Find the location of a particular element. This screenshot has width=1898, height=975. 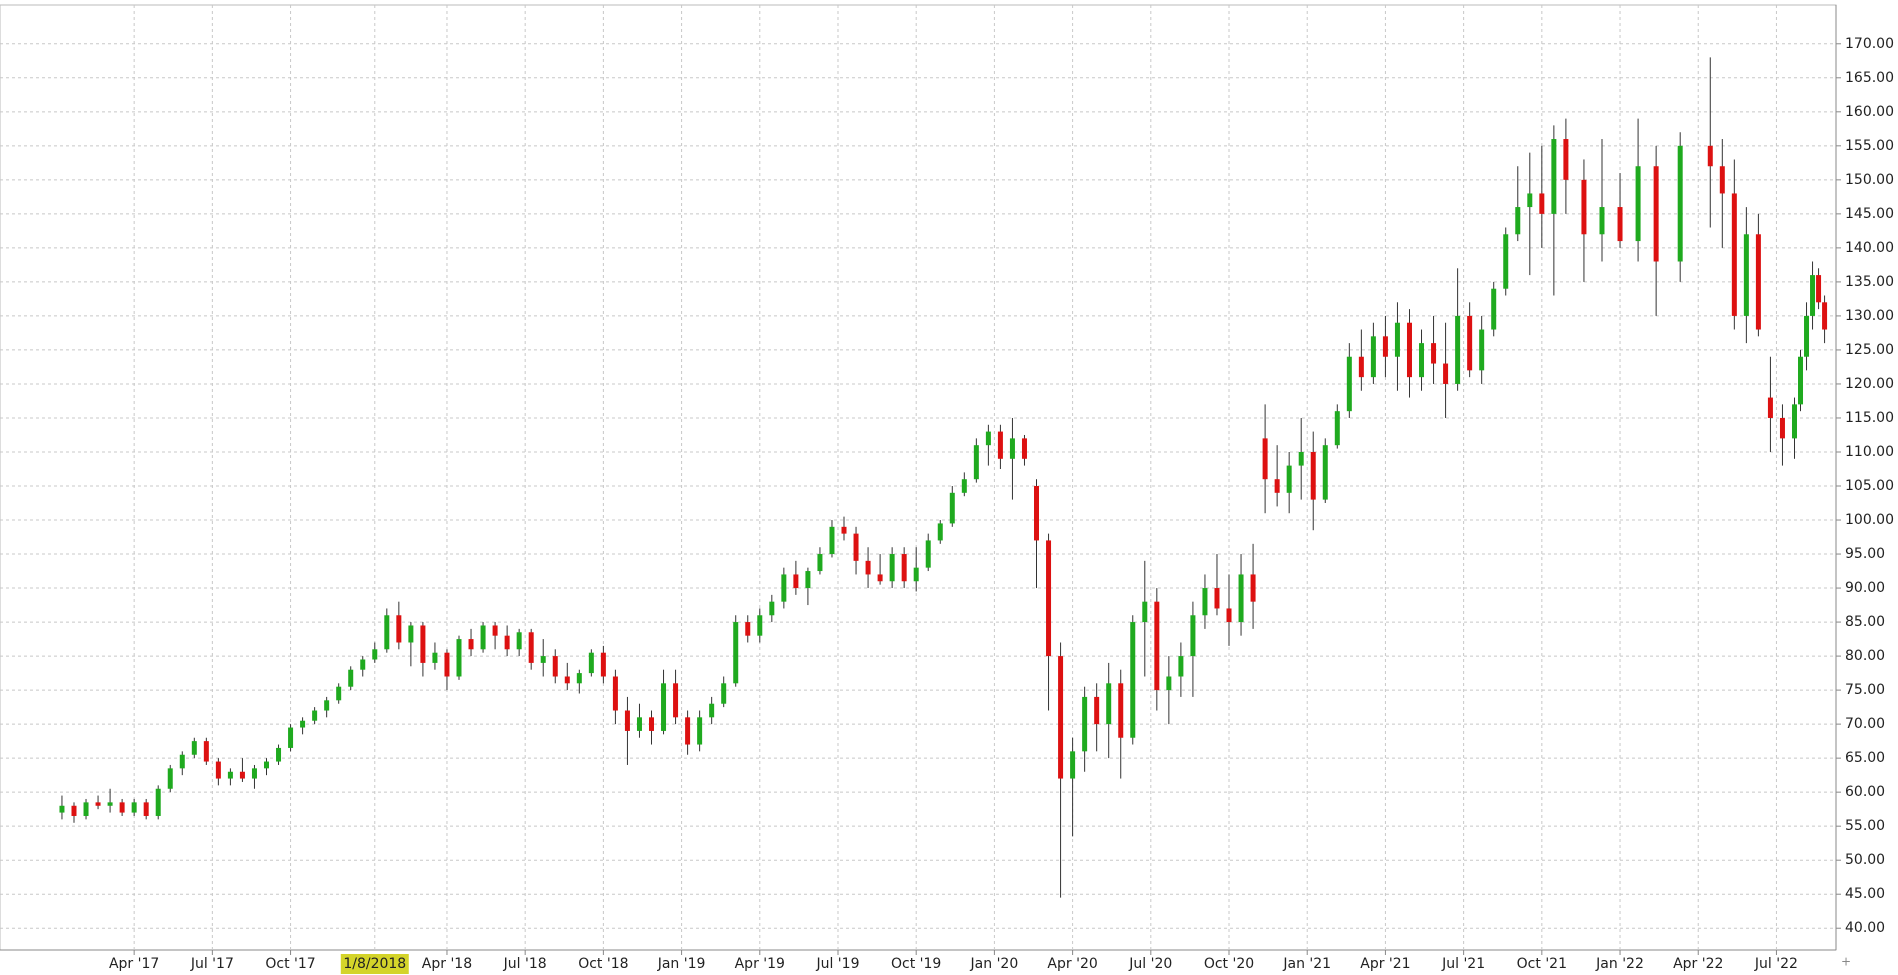

y-tick-label: 165.00 is located at coordinates (1869, 78).